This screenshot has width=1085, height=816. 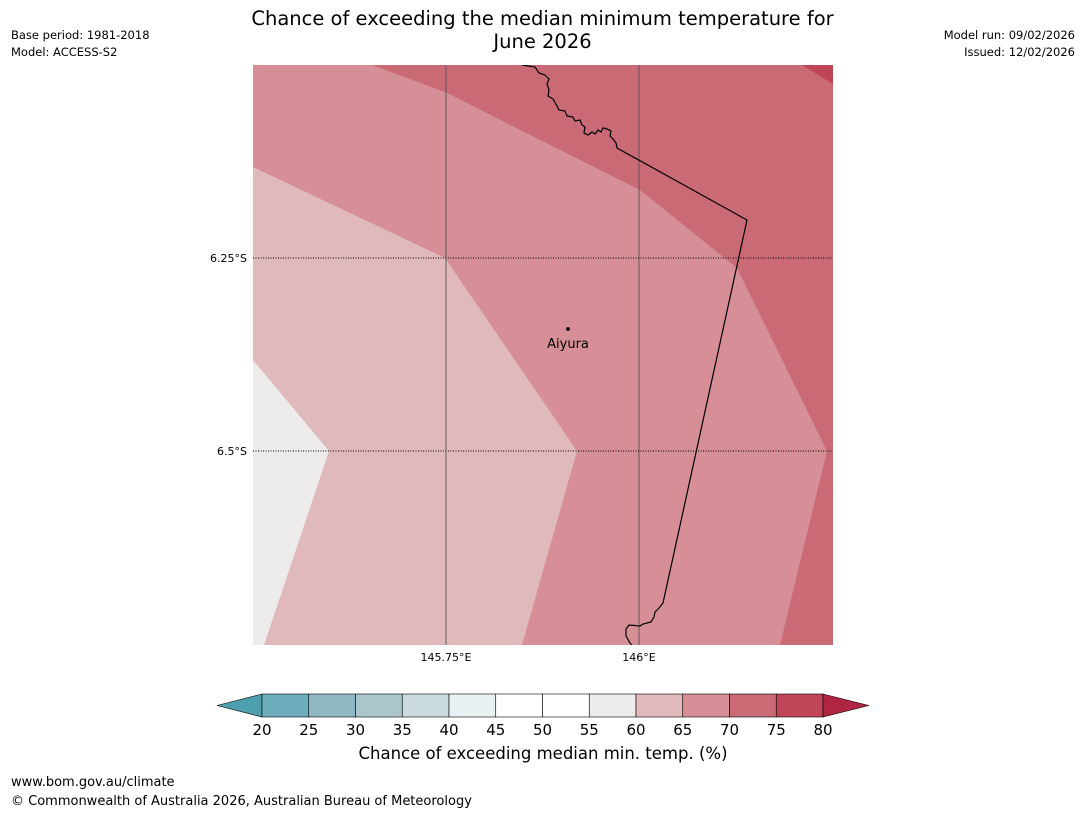 I want to click on province-boundary-line, so click(x=634, y=355).